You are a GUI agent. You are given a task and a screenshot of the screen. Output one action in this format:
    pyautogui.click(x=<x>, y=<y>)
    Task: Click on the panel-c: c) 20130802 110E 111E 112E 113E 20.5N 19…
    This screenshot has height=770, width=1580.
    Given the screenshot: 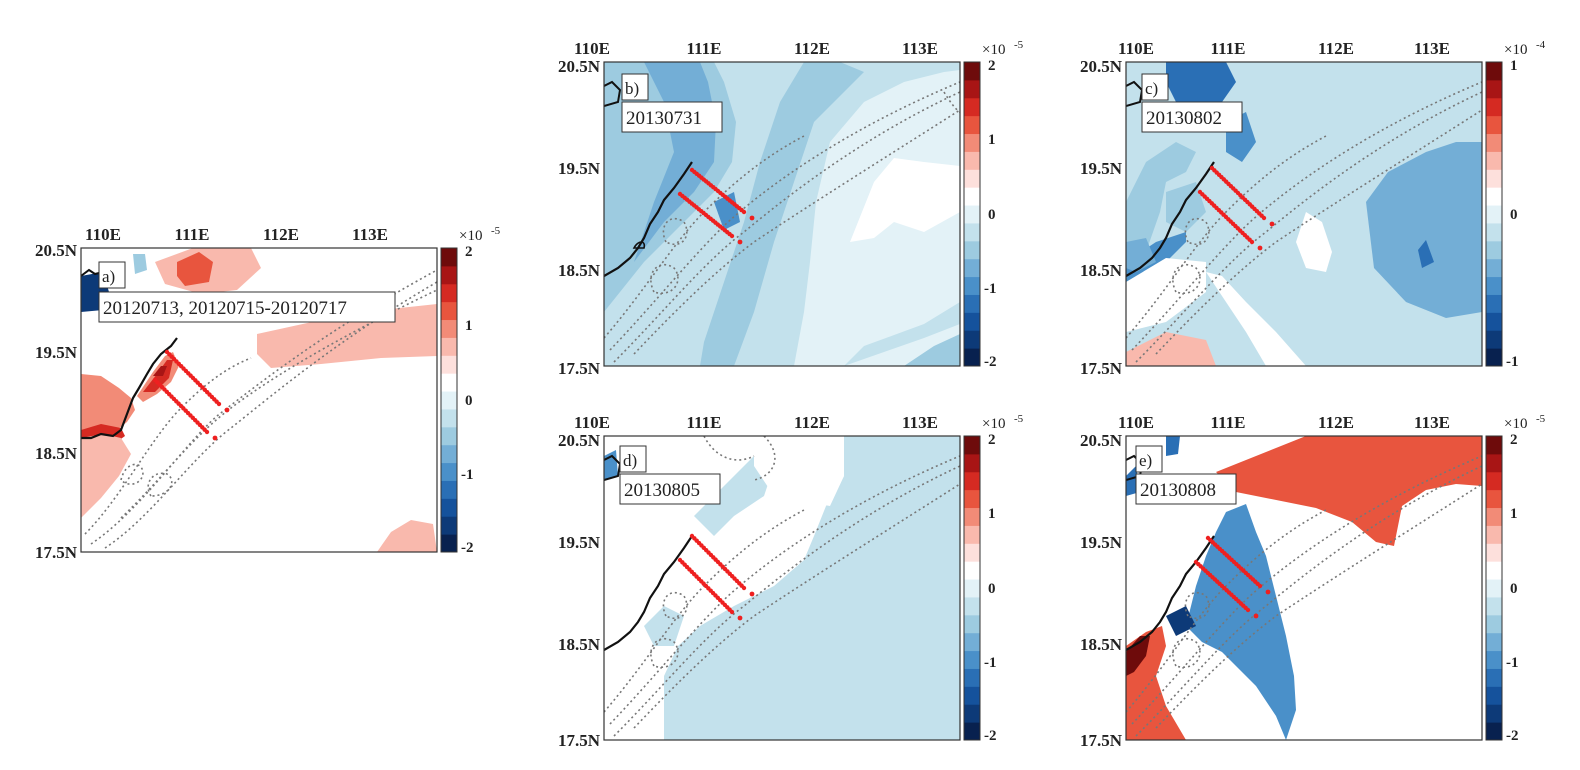 What is the action you would take?
    pyautogui.click(x=1281, y=208)
    